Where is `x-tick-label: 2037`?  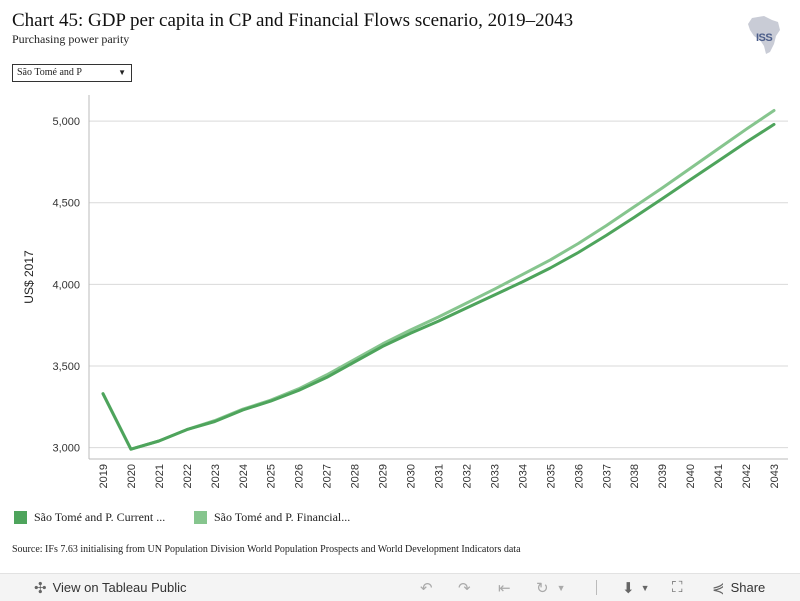 x-tick-label: 2037 is located at coordinates (607, 476).